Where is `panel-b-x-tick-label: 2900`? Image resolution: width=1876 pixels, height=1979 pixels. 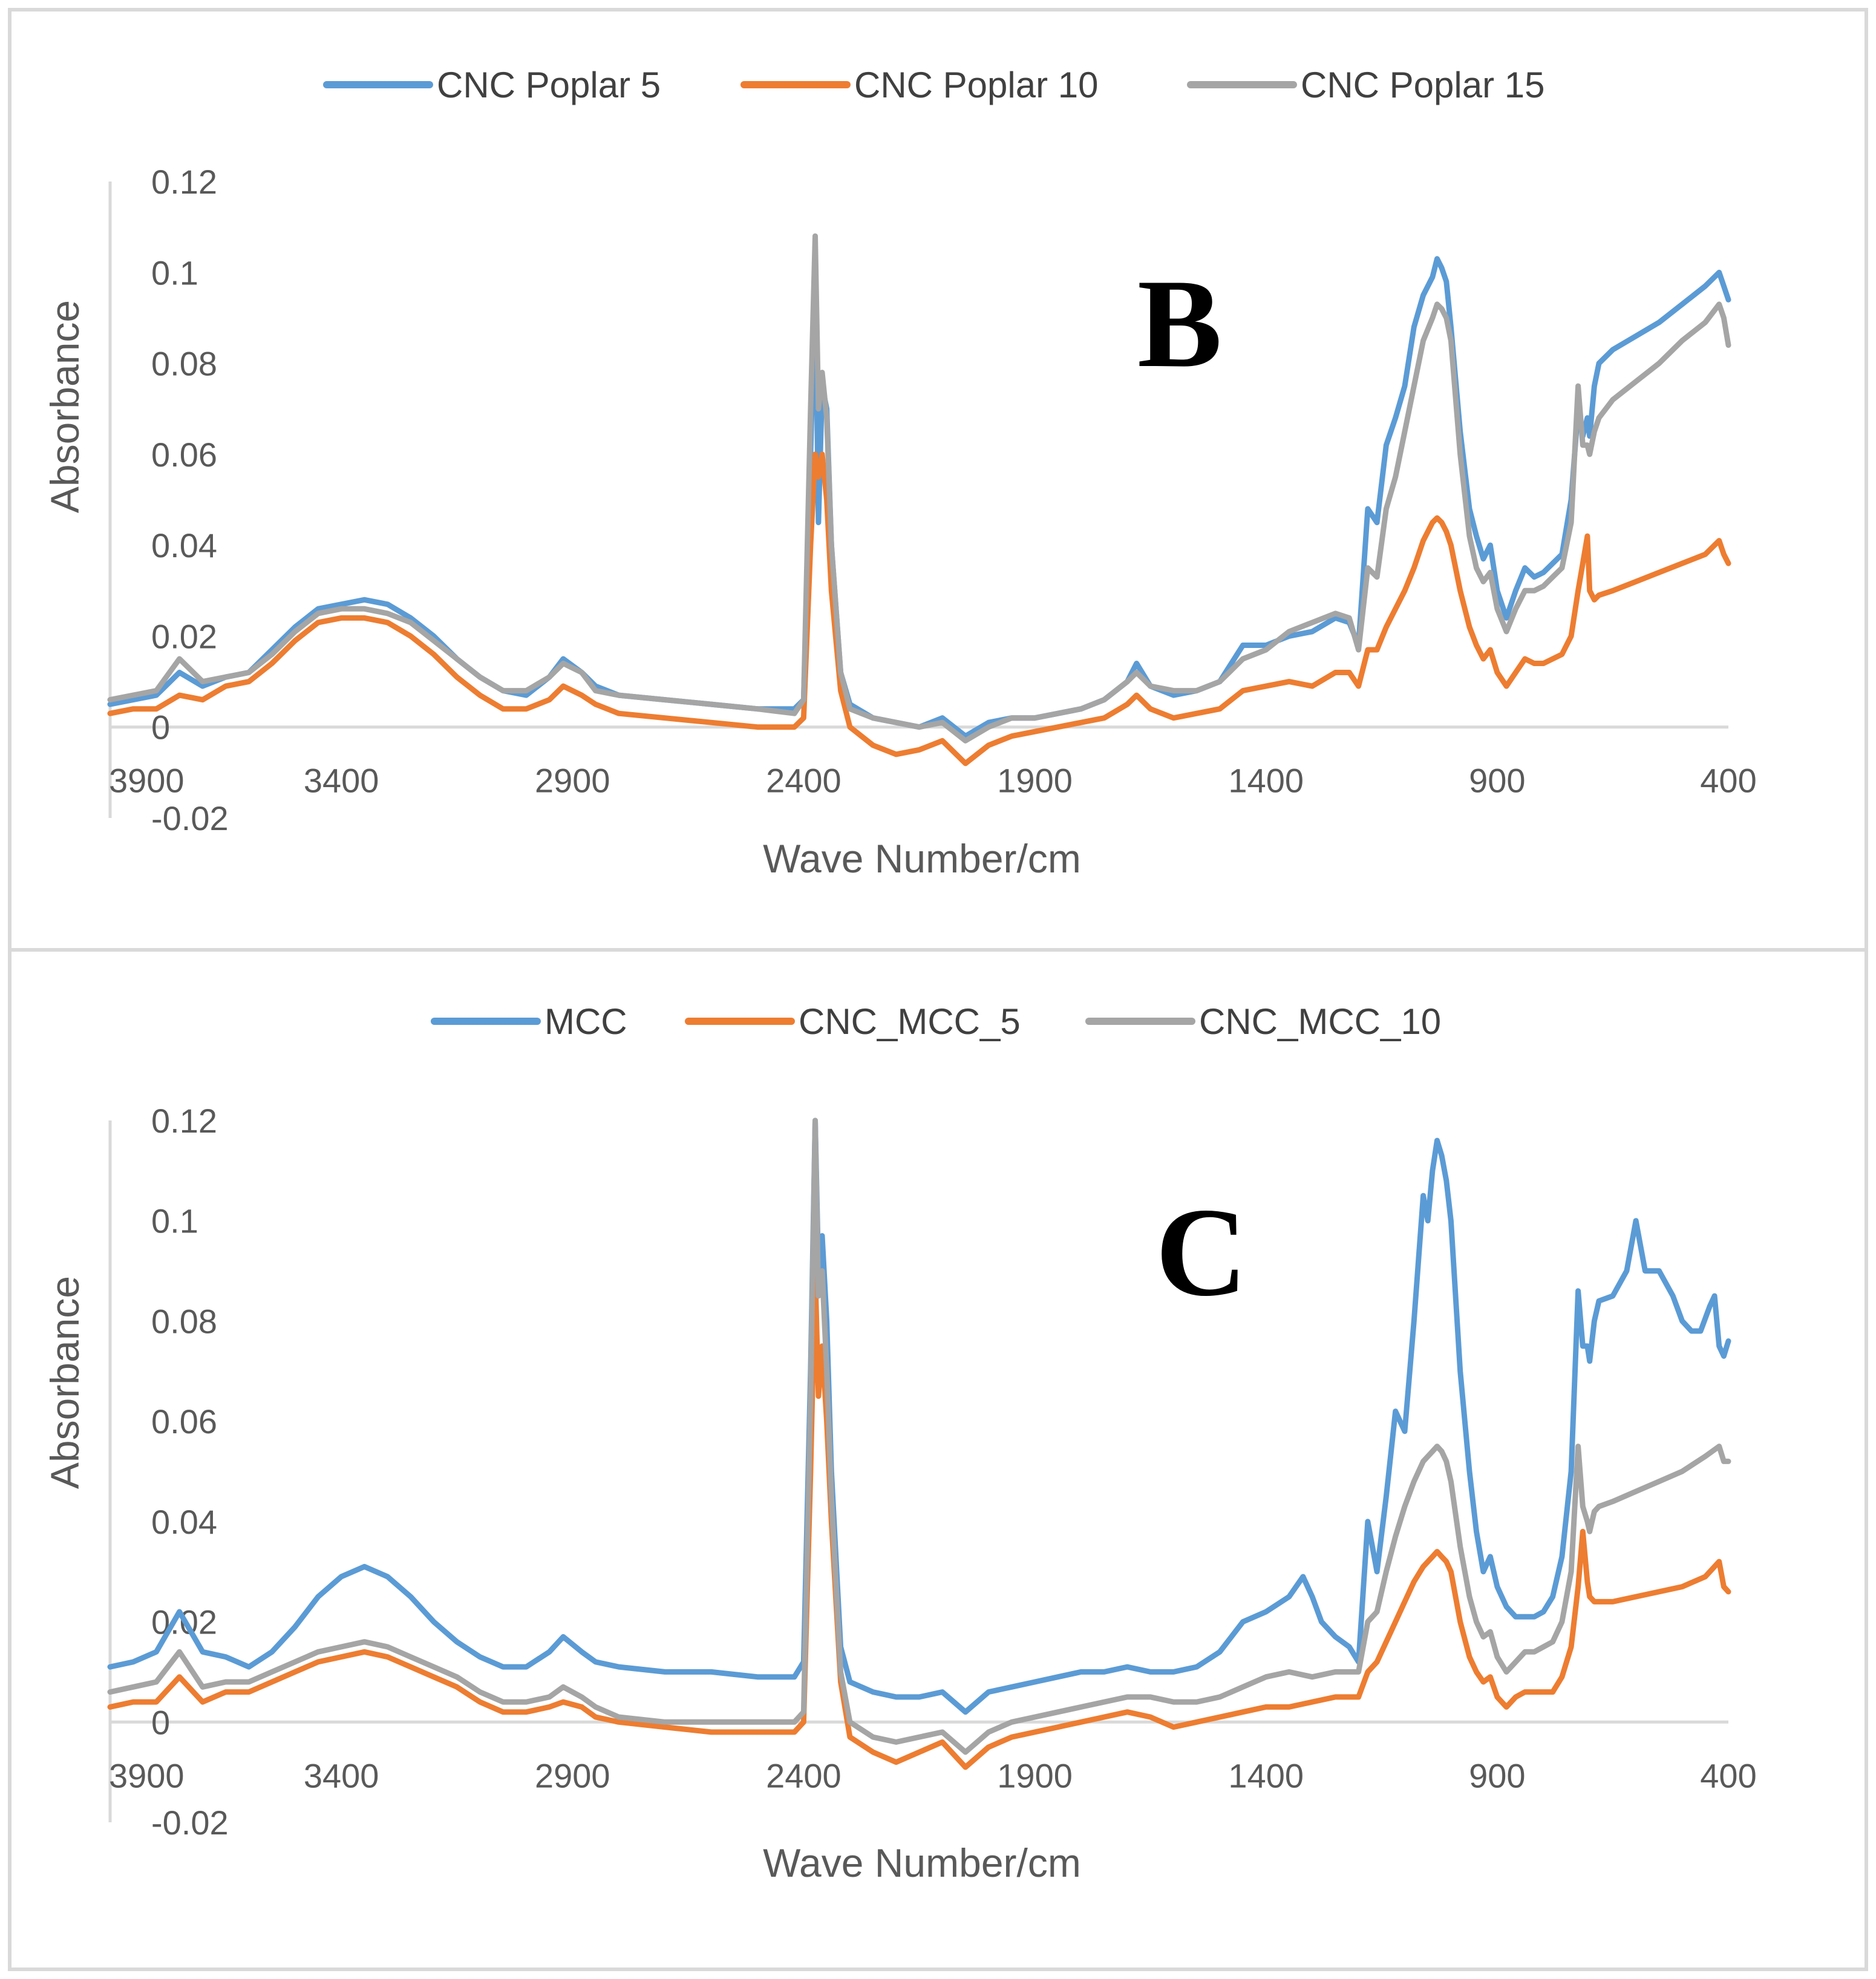 panel-b-x-tick-label: 2900 is located at coordinates (572, 781).